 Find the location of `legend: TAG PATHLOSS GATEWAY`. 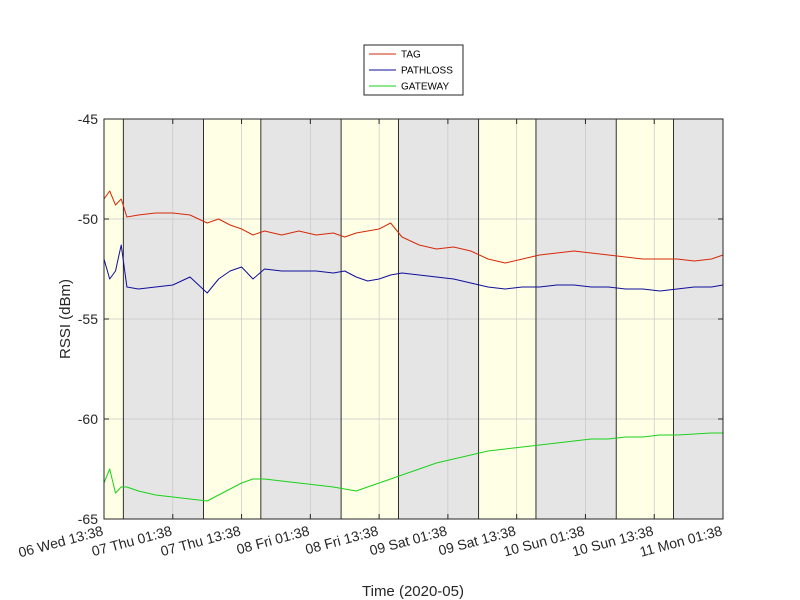

legend: TAG PATHLOSS GATEWAY is located at coordinates (413, 70).